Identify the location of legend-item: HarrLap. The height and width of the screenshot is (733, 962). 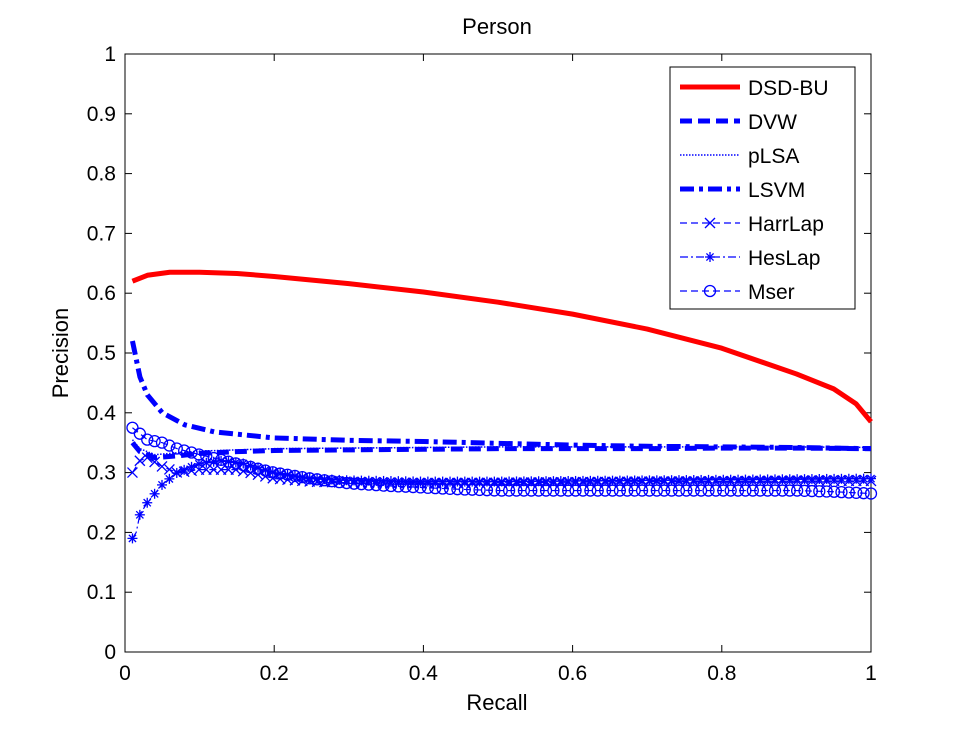
(752, 224).